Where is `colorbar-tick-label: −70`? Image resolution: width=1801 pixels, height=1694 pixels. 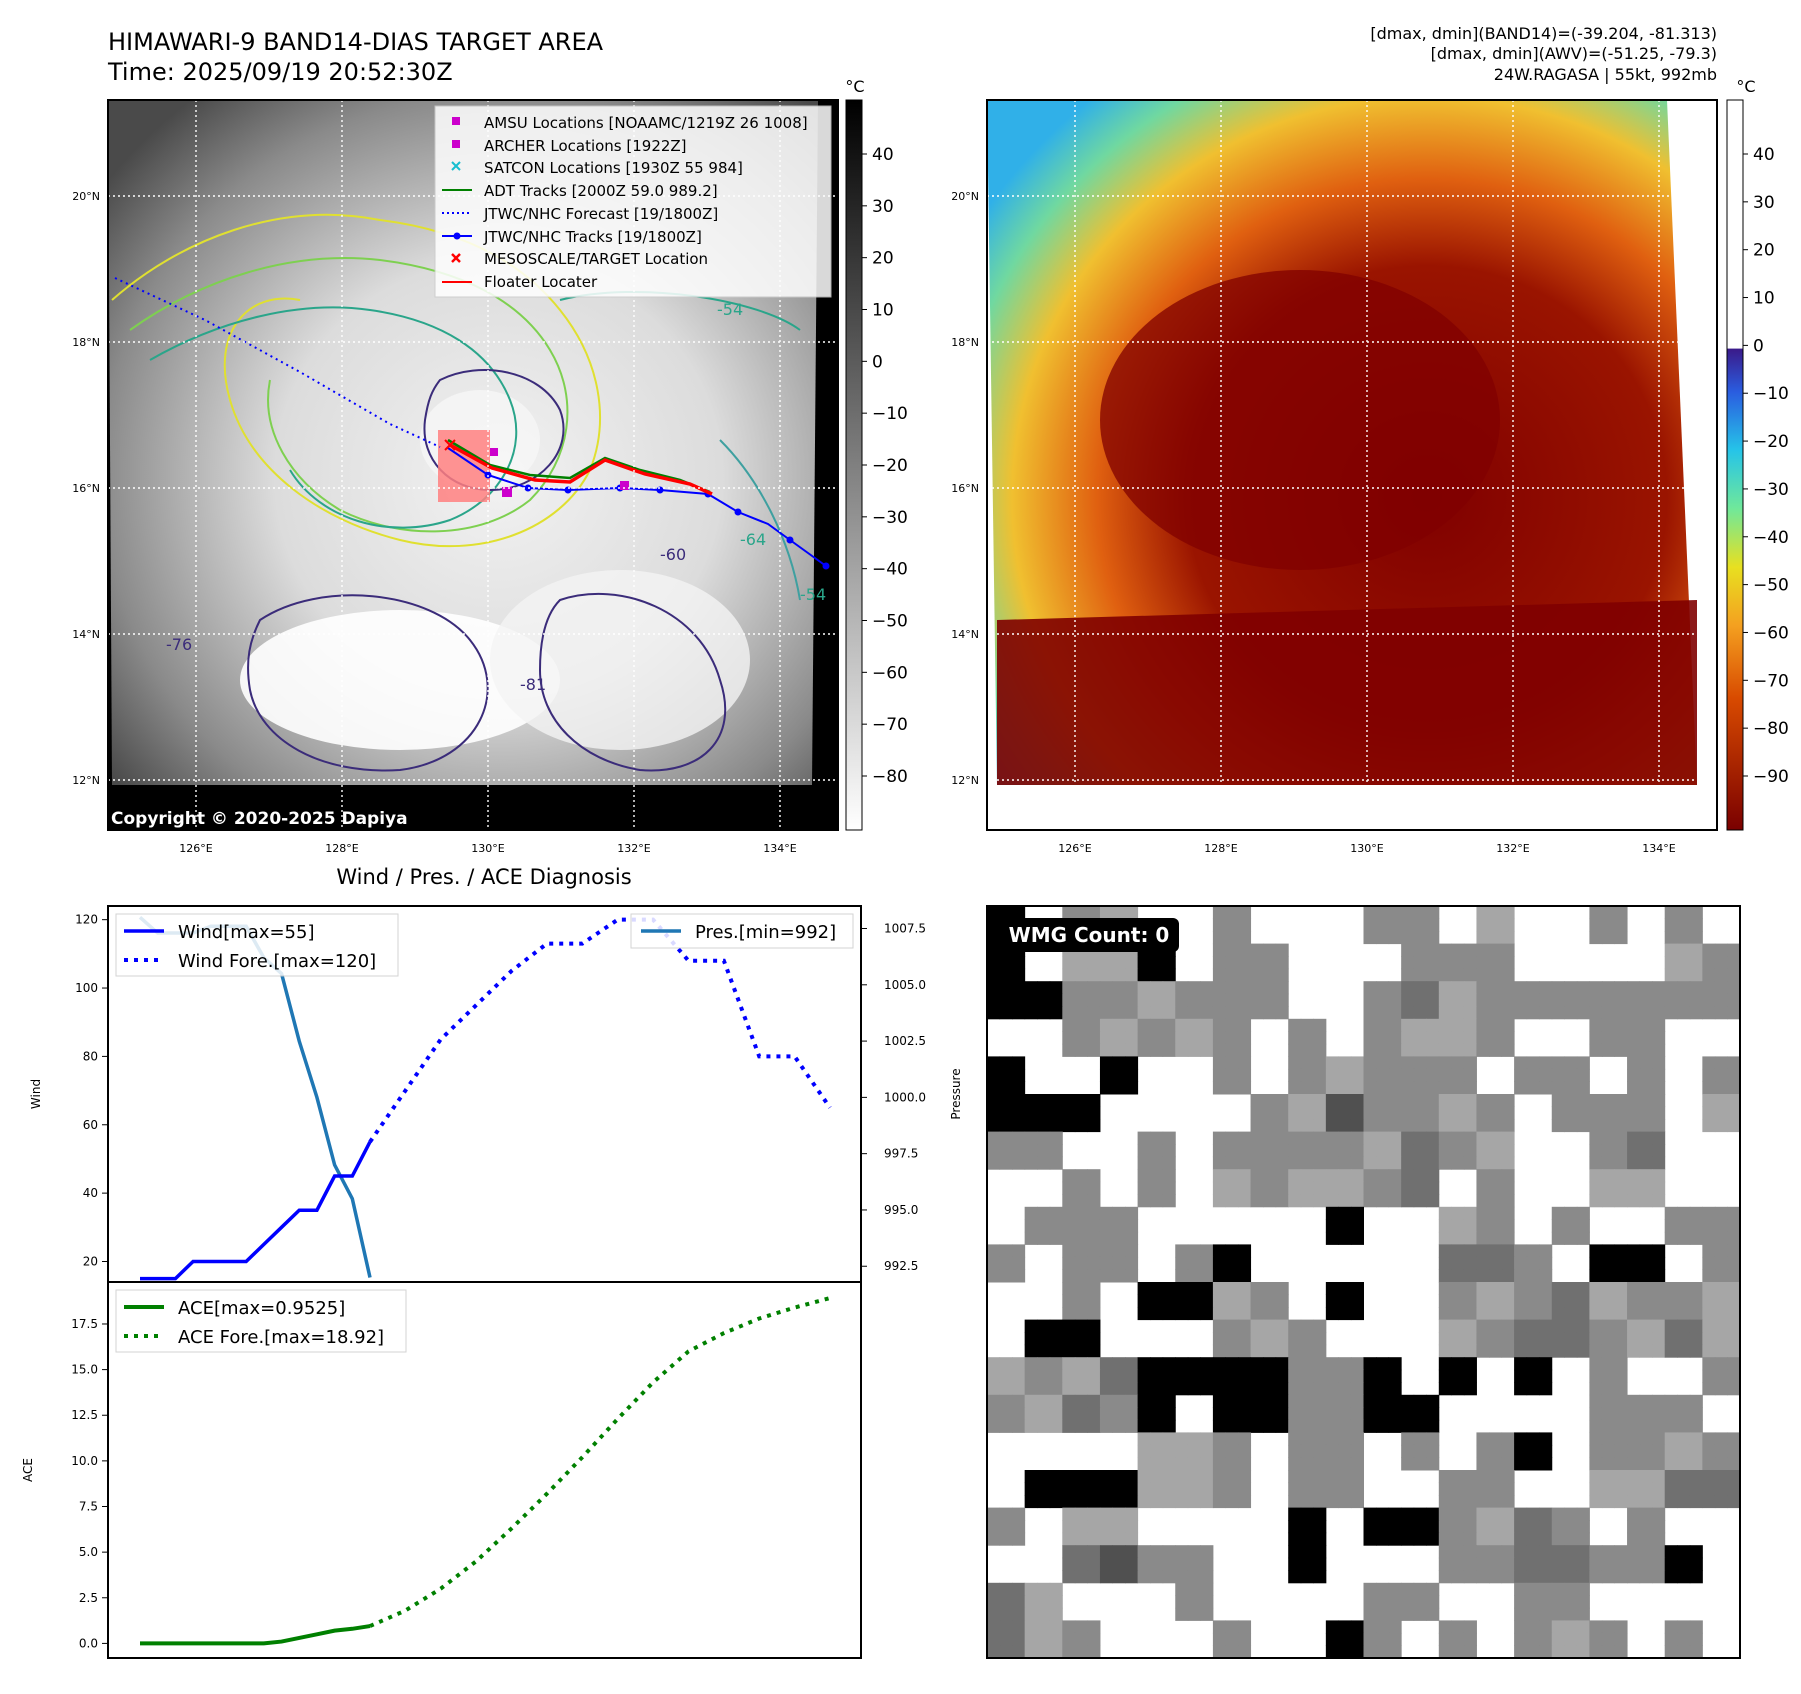
colorbar-tick-label: −70 is located at coordinates (890, 725).